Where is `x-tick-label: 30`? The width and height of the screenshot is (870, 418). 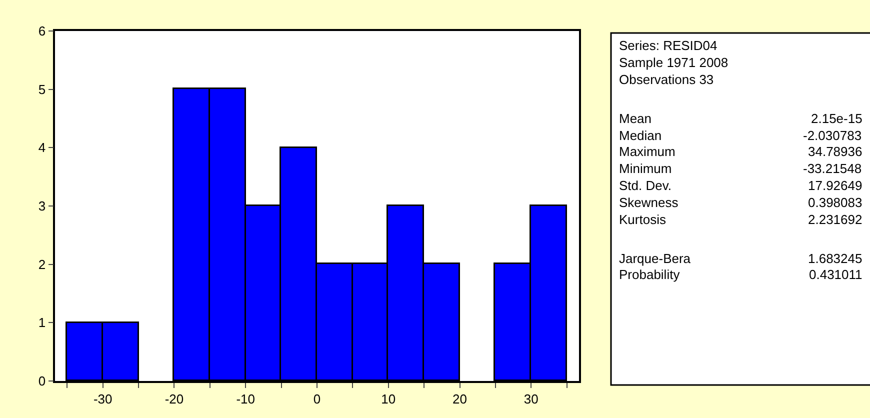 x-tick-label: 30 is located at coordinates (531, 398).